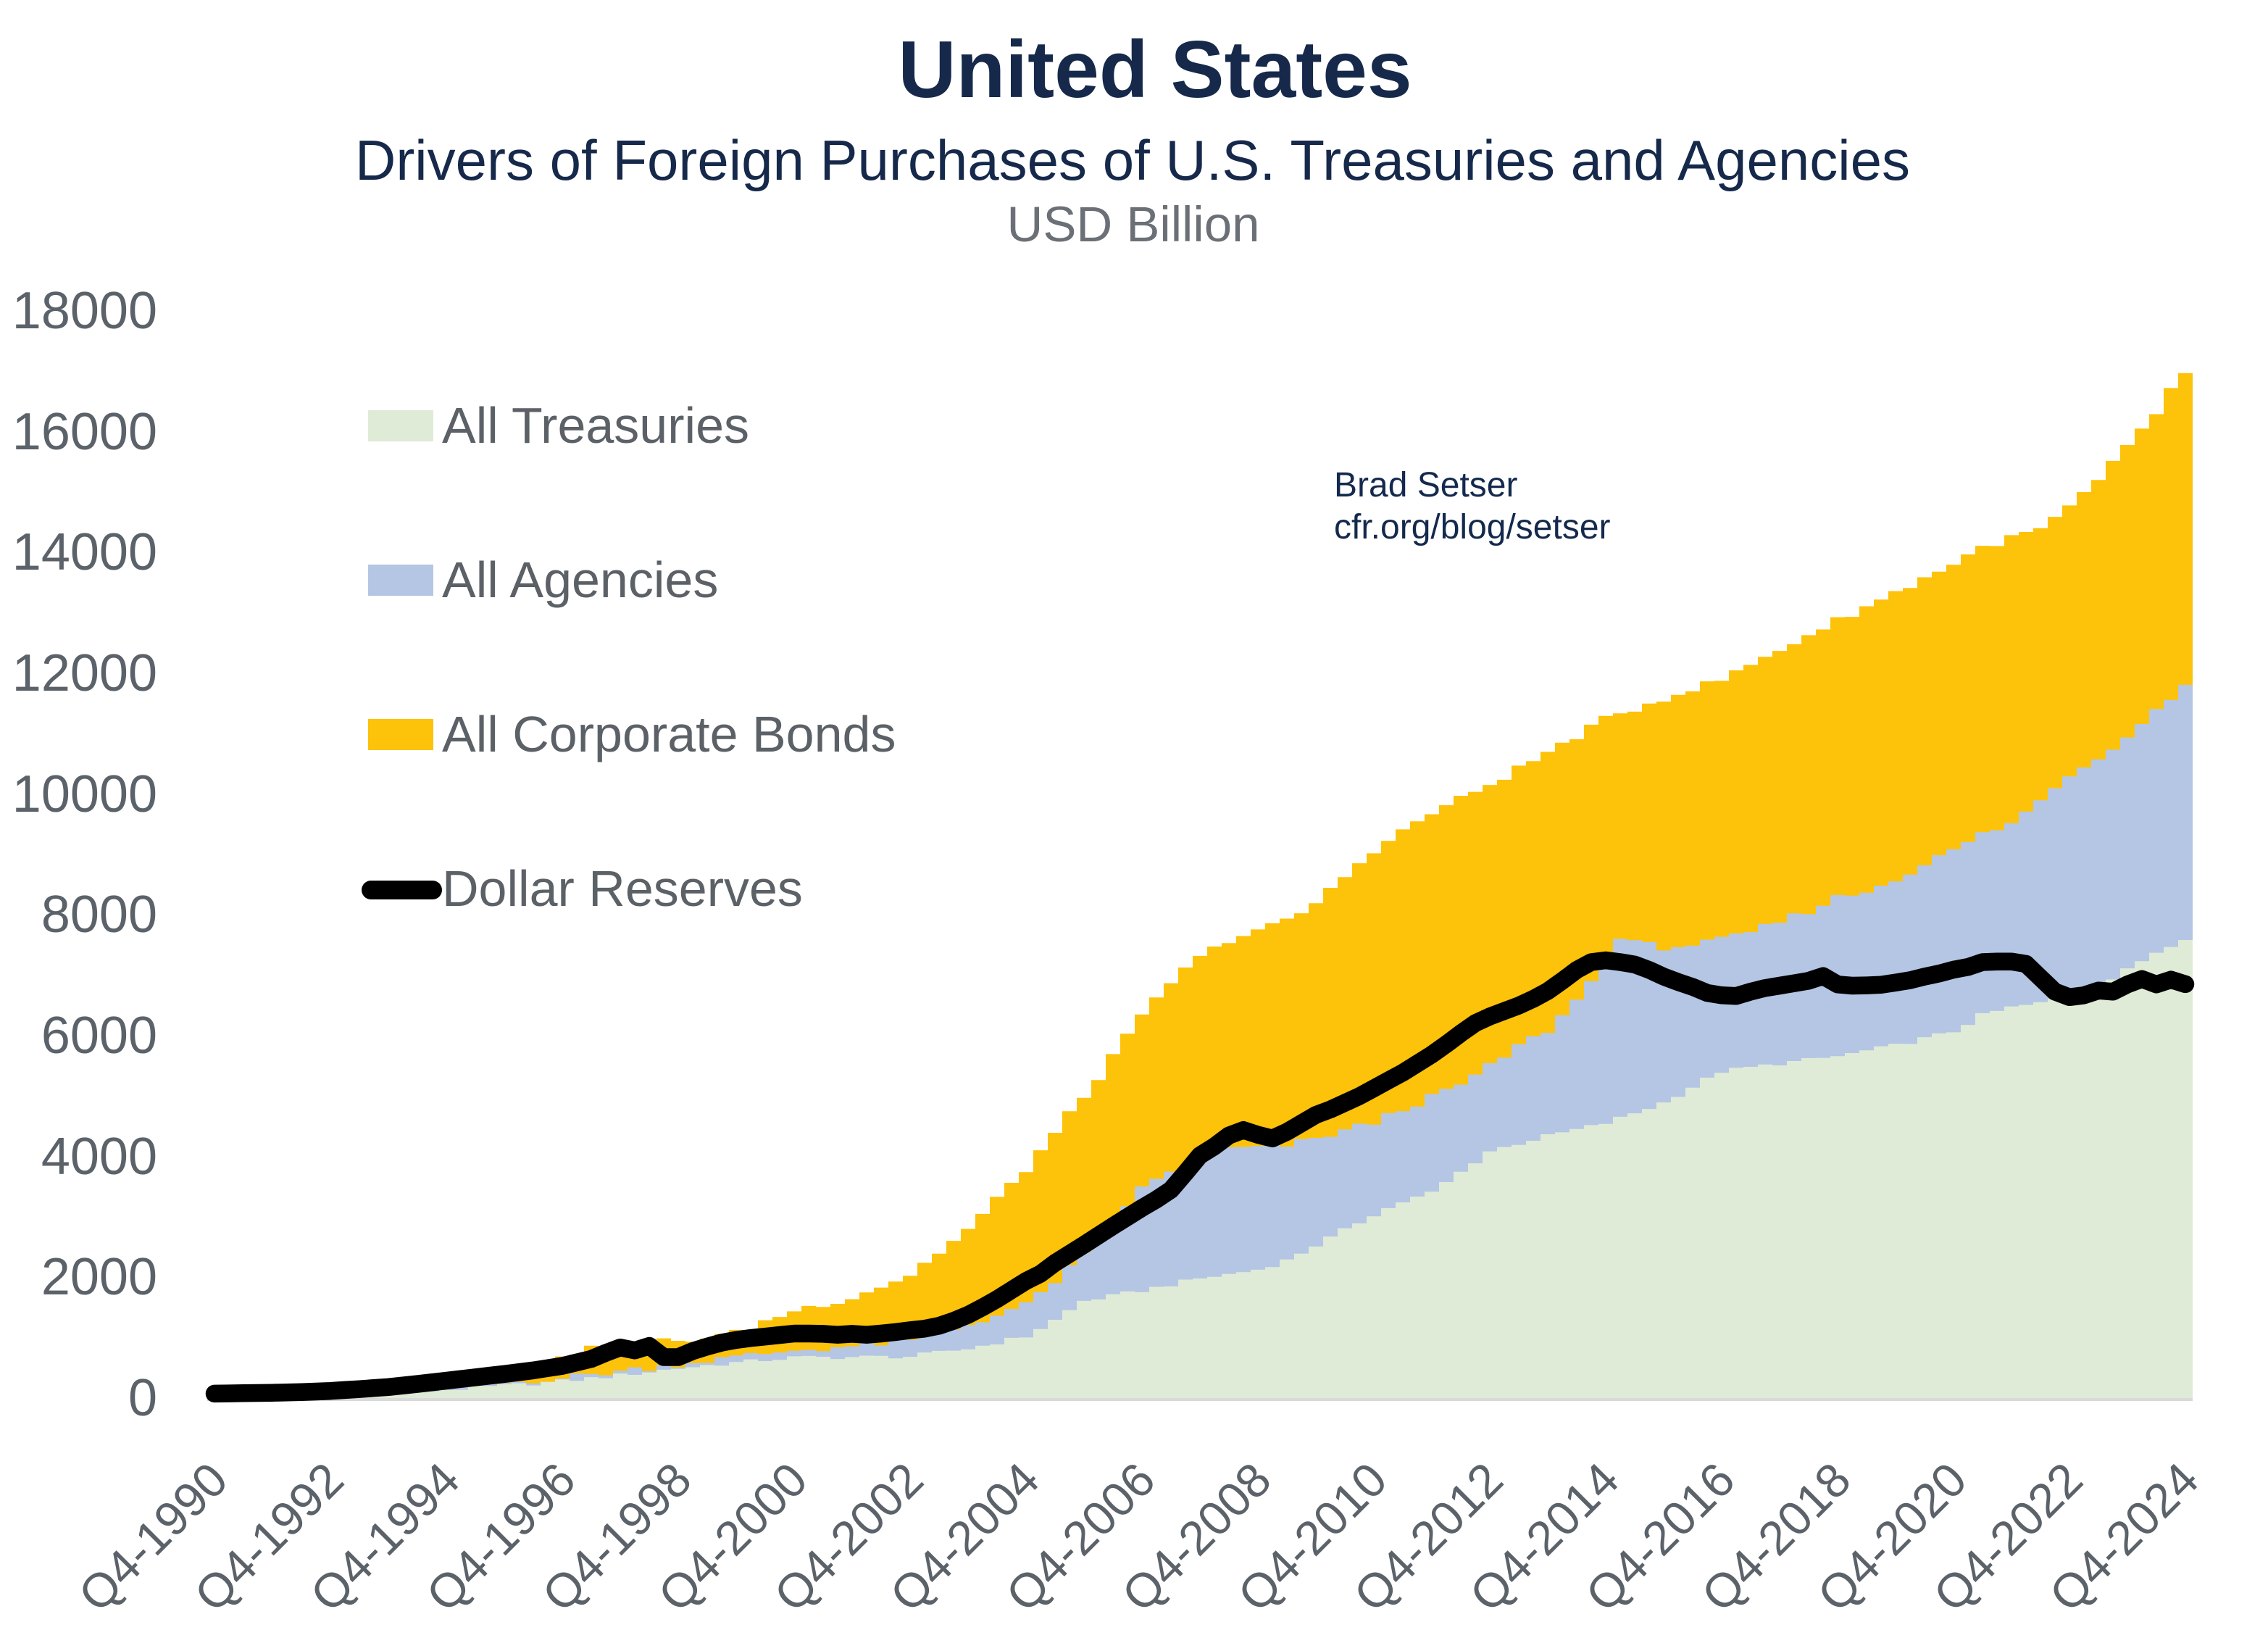 The width and height of the screenshot is (2268, 1651). I want to click on svg-text: 8000, so click(99, 915).